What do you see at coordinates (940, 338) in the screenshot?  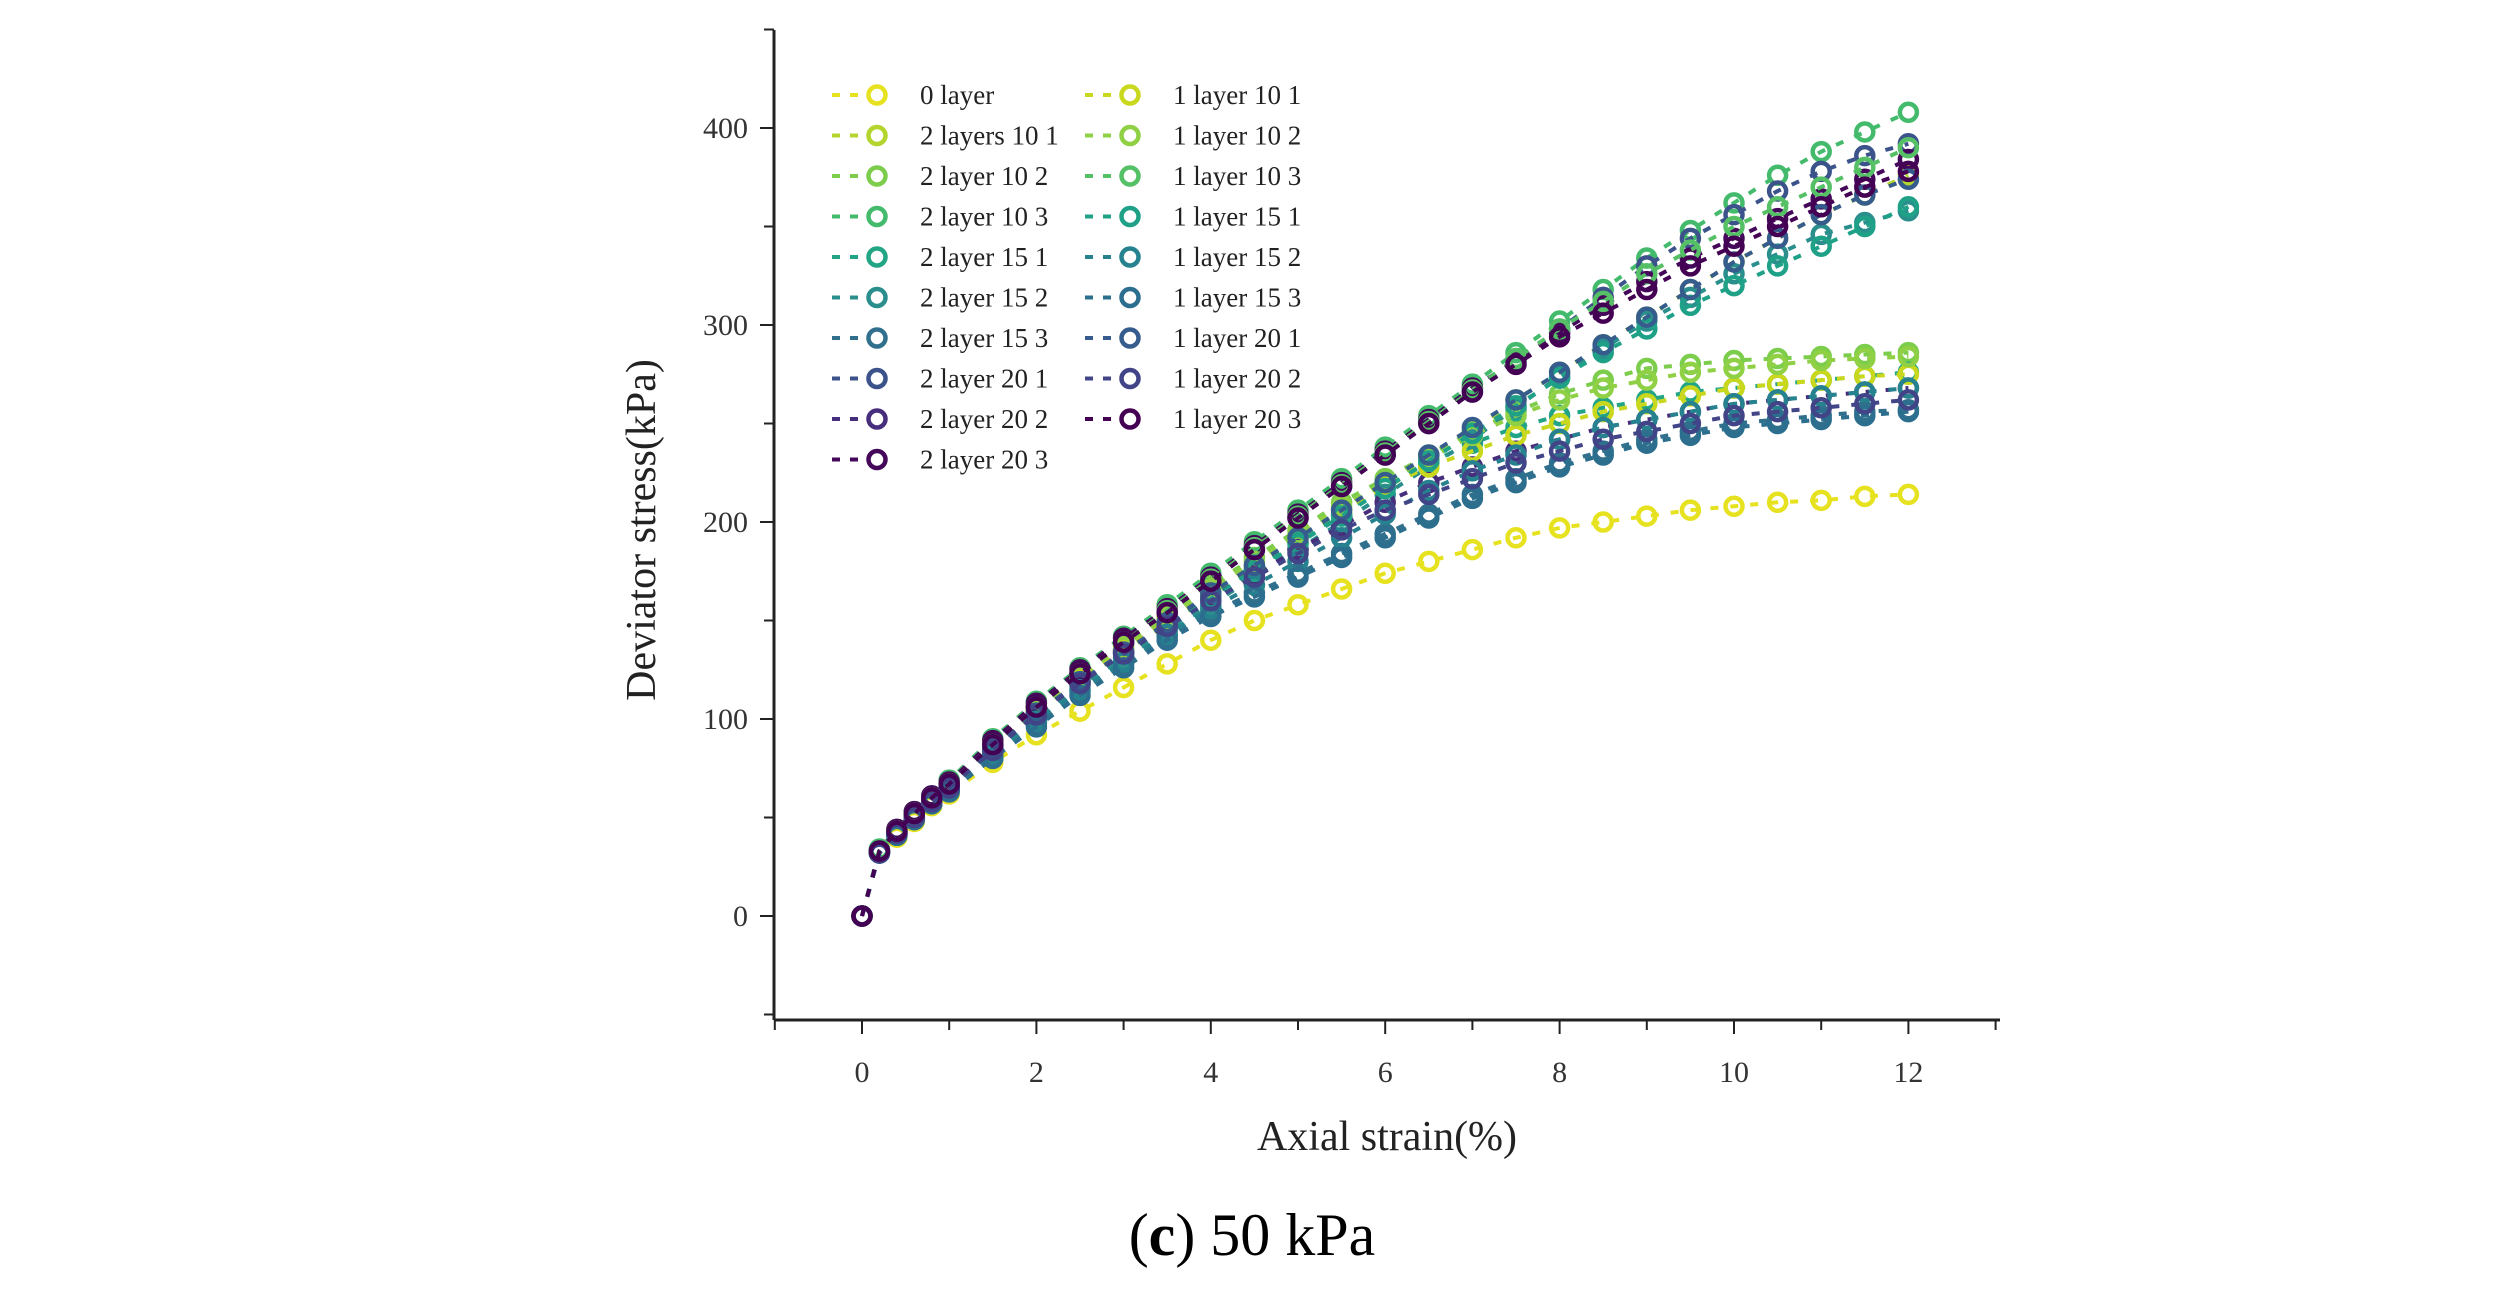 I see `legend-item: 2 layer 15 3` at bounding box center [940, 338].